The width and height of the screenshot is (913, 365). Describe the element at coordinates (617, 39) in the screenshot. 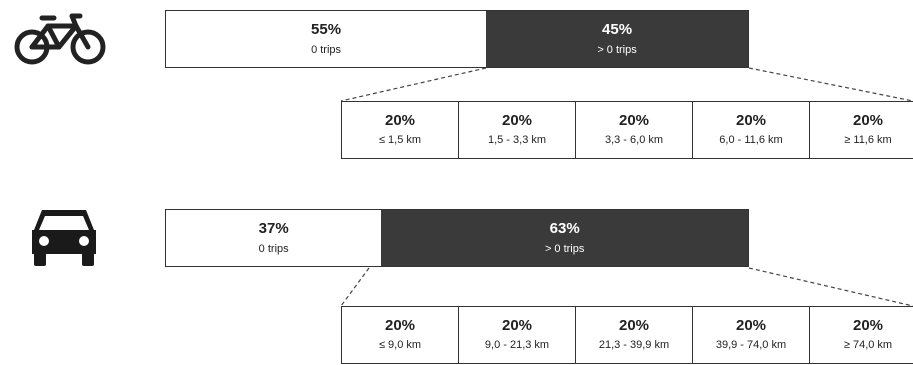

I see `bike-some-trips-segment: 45% > 0 trips` at that location.